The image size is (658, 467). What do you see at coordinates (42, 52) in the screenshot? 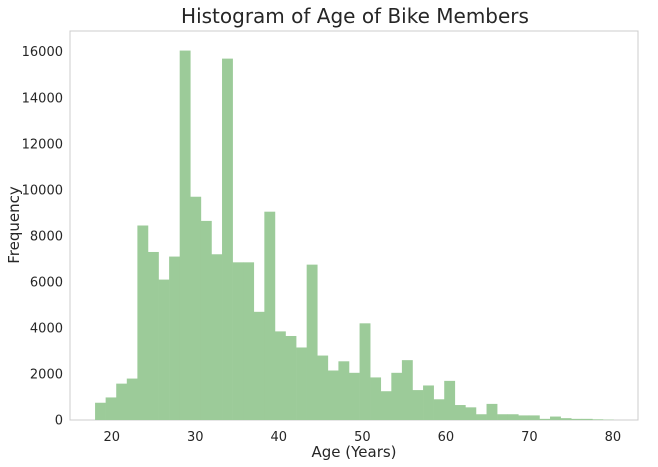
I see `y-tick-label: 16000` at bounding box center [42, 52].